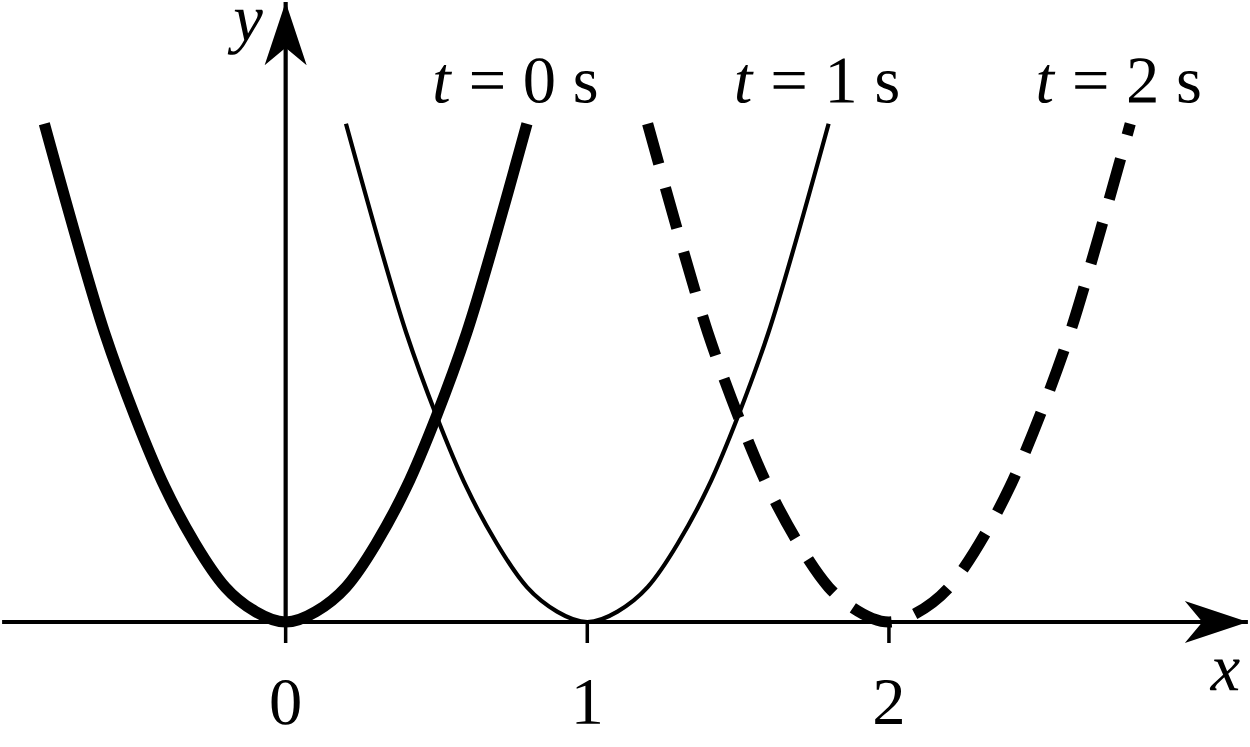  Describe the element at coordinates (888, 701) in the screenshot. I see `x-tick-label: 2` at that location.